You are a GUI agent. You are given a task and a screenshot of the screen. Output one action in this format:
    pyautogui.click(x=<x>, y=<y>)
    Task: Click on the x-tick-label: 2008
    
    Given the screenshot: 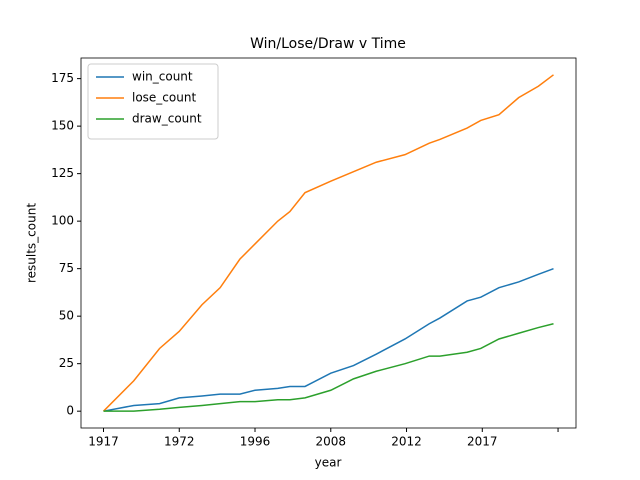 What is the action you would take?
    pyautogui.click(x=330, y=442)
    